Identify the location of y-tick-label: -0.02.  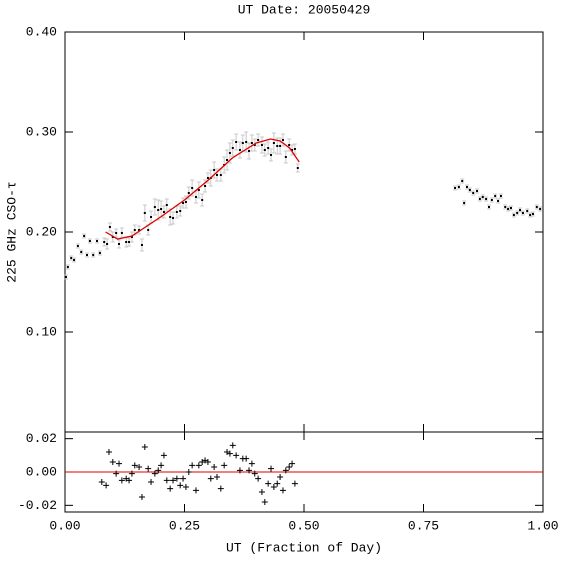
(37, 505).